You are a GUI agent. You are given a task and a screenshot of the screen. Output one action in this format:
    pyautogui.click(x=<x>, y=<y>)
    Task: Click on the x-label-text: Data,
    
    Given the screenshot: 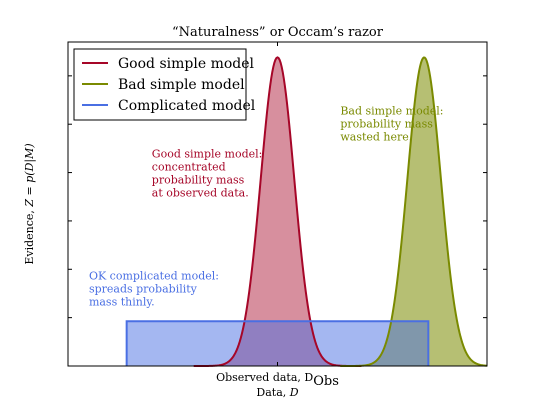 What is the action you would take?
    pyautogui.click(x=272, y=392)
    